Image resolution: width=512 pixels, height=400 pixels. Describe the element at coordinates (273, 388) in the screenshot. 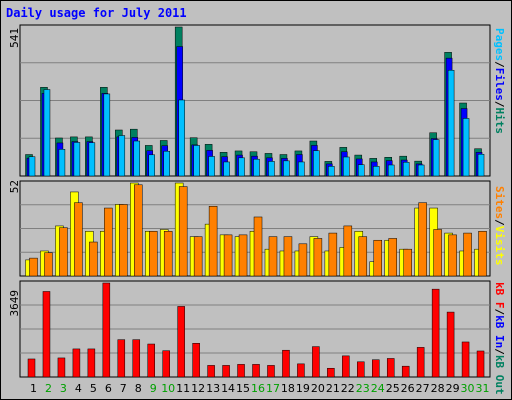

I see `x-tick-label: 17` at that location.